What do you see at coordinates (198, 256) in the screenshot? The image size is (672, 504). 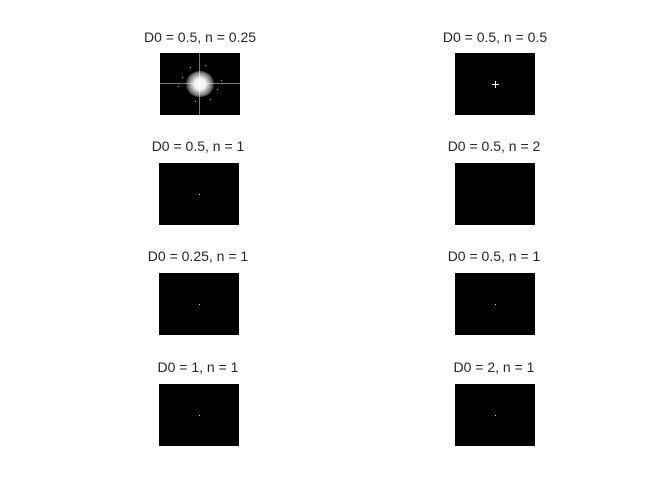 I see `panel-title-5: D0 = 0.25, n = 1` at bounding box center [198, 256].